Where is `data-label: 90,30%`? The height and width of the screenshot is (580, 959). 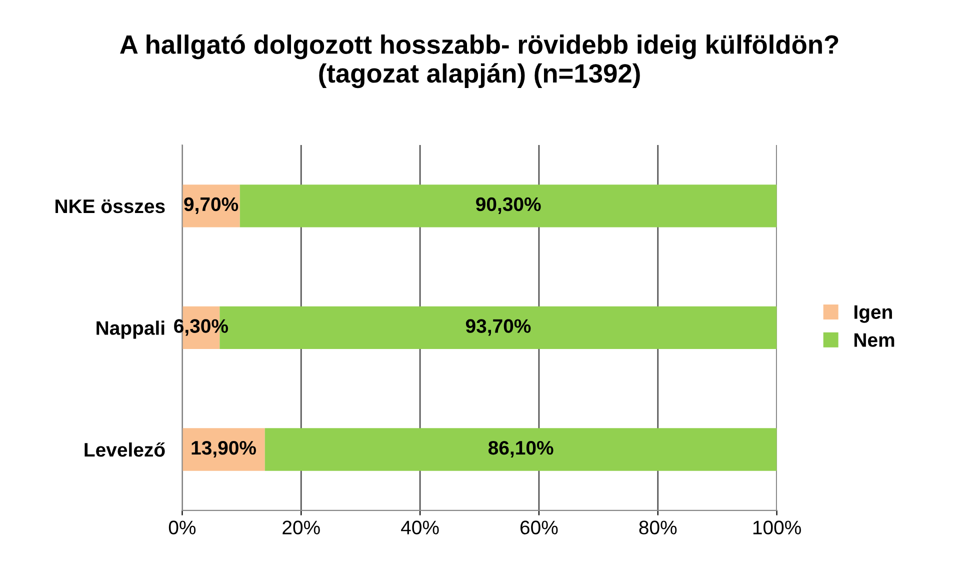
data-label: 90,30% is located at coordinates (508, 205).